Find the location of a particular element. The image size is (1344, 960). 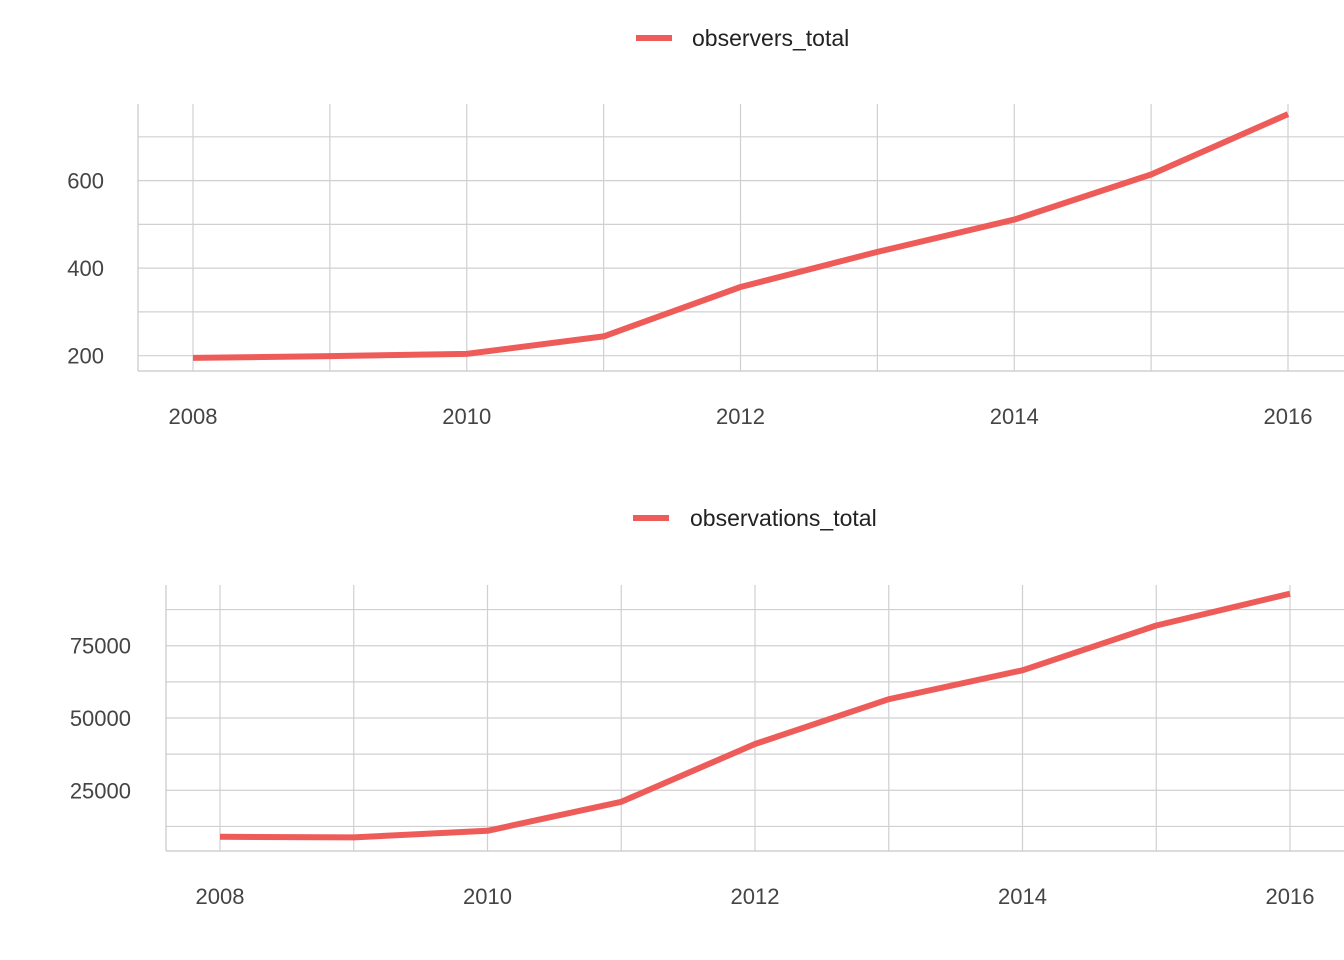

y-tick-label: 400 is located at coordinates (85, 268).